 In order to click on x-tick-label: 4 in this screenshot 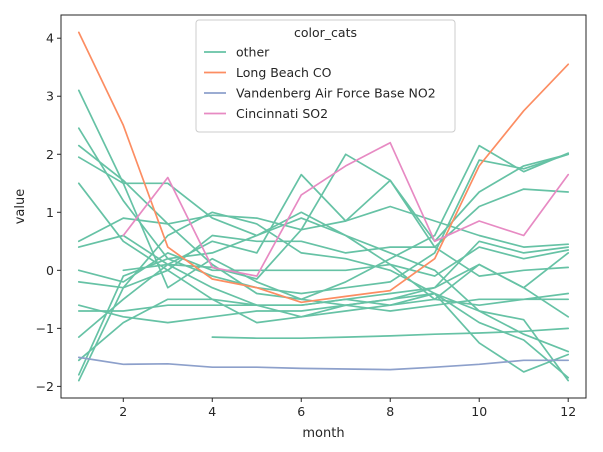, I will do `click(212, 411)`.